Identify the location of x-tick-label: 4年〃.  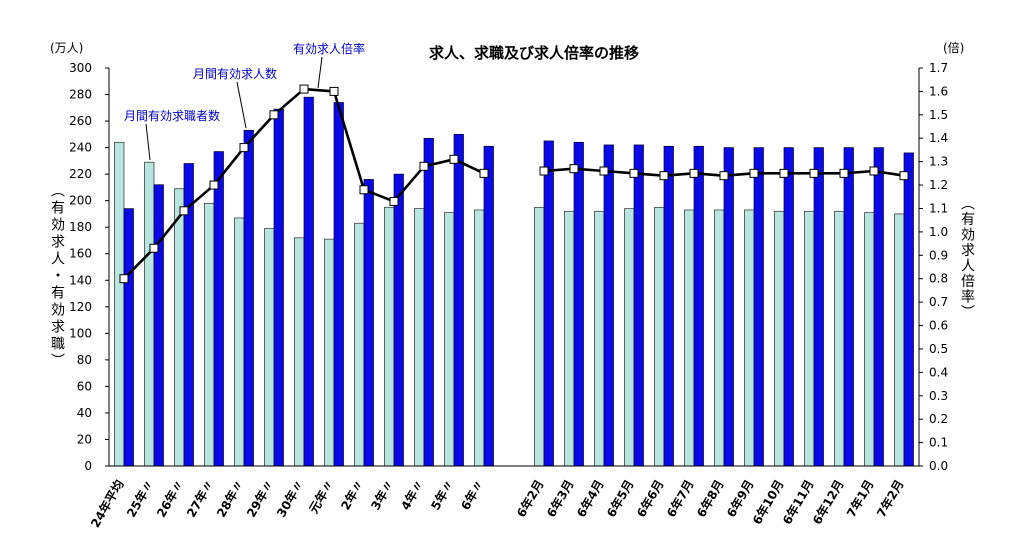
(411, 495).